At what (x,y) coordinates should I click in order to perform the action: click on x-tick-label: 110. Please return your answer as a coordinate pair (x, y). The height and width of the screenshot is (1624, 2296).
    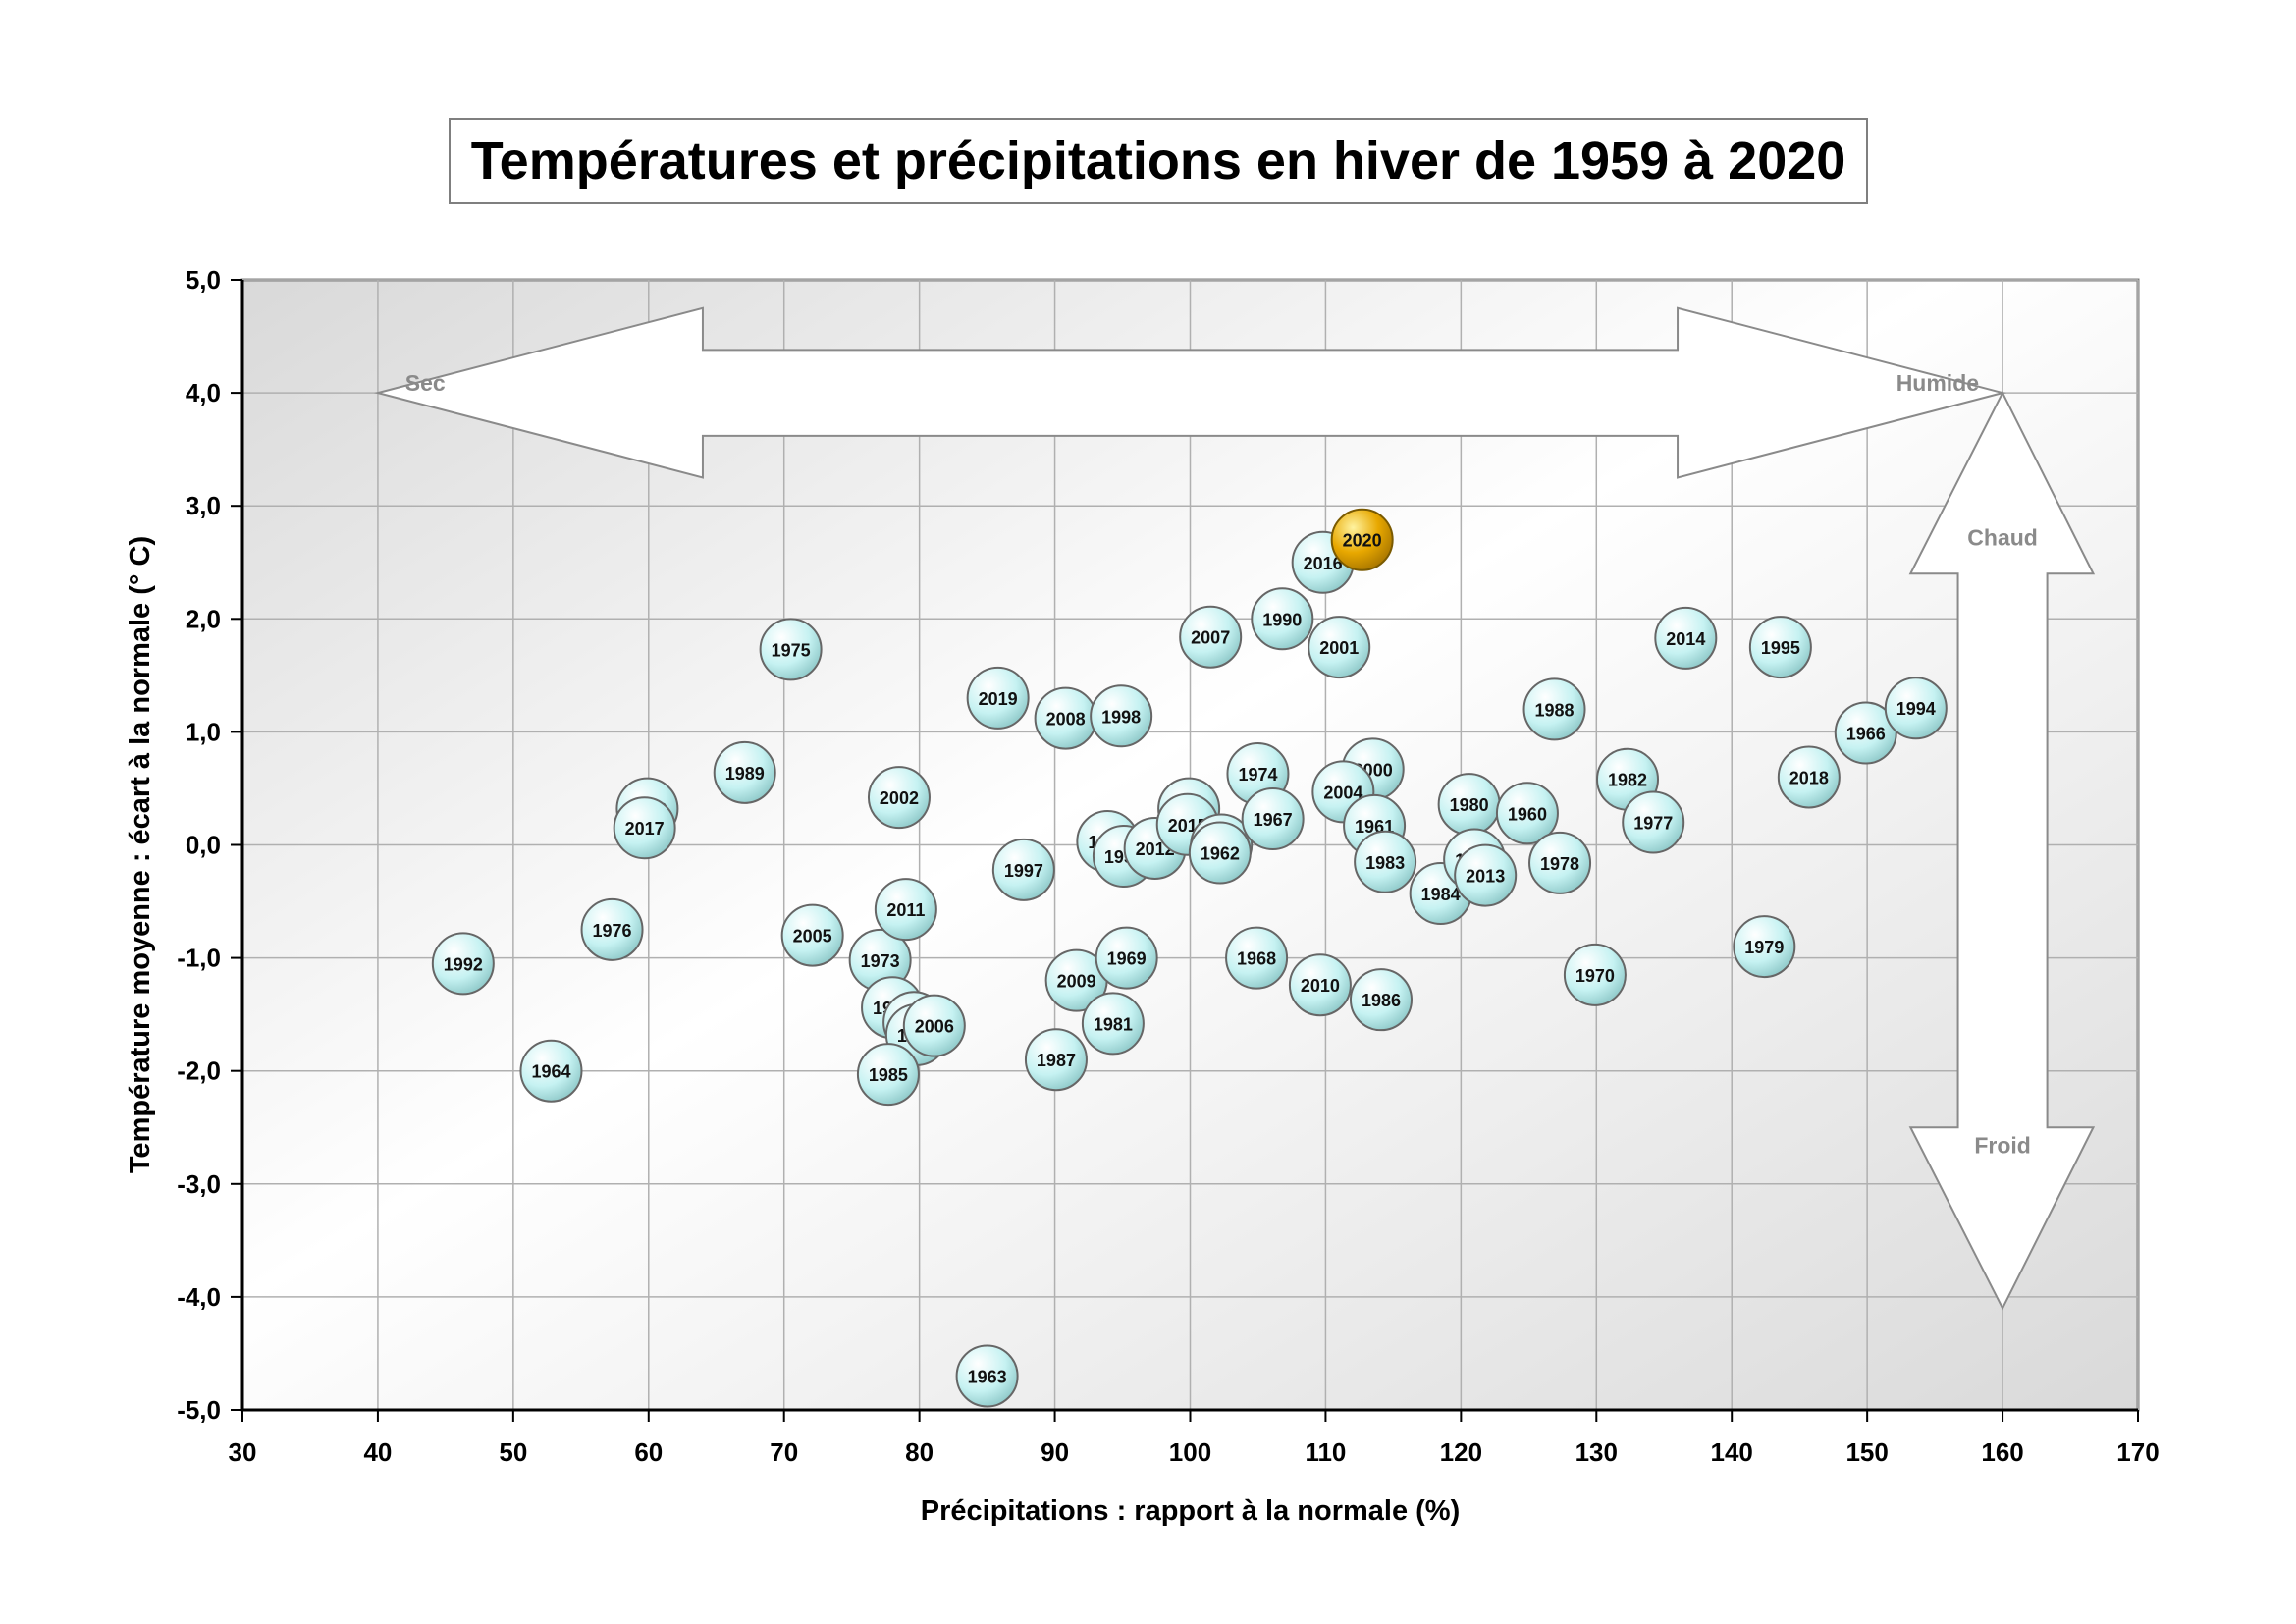
    Looking at the image, I should click on (1326, 1452).